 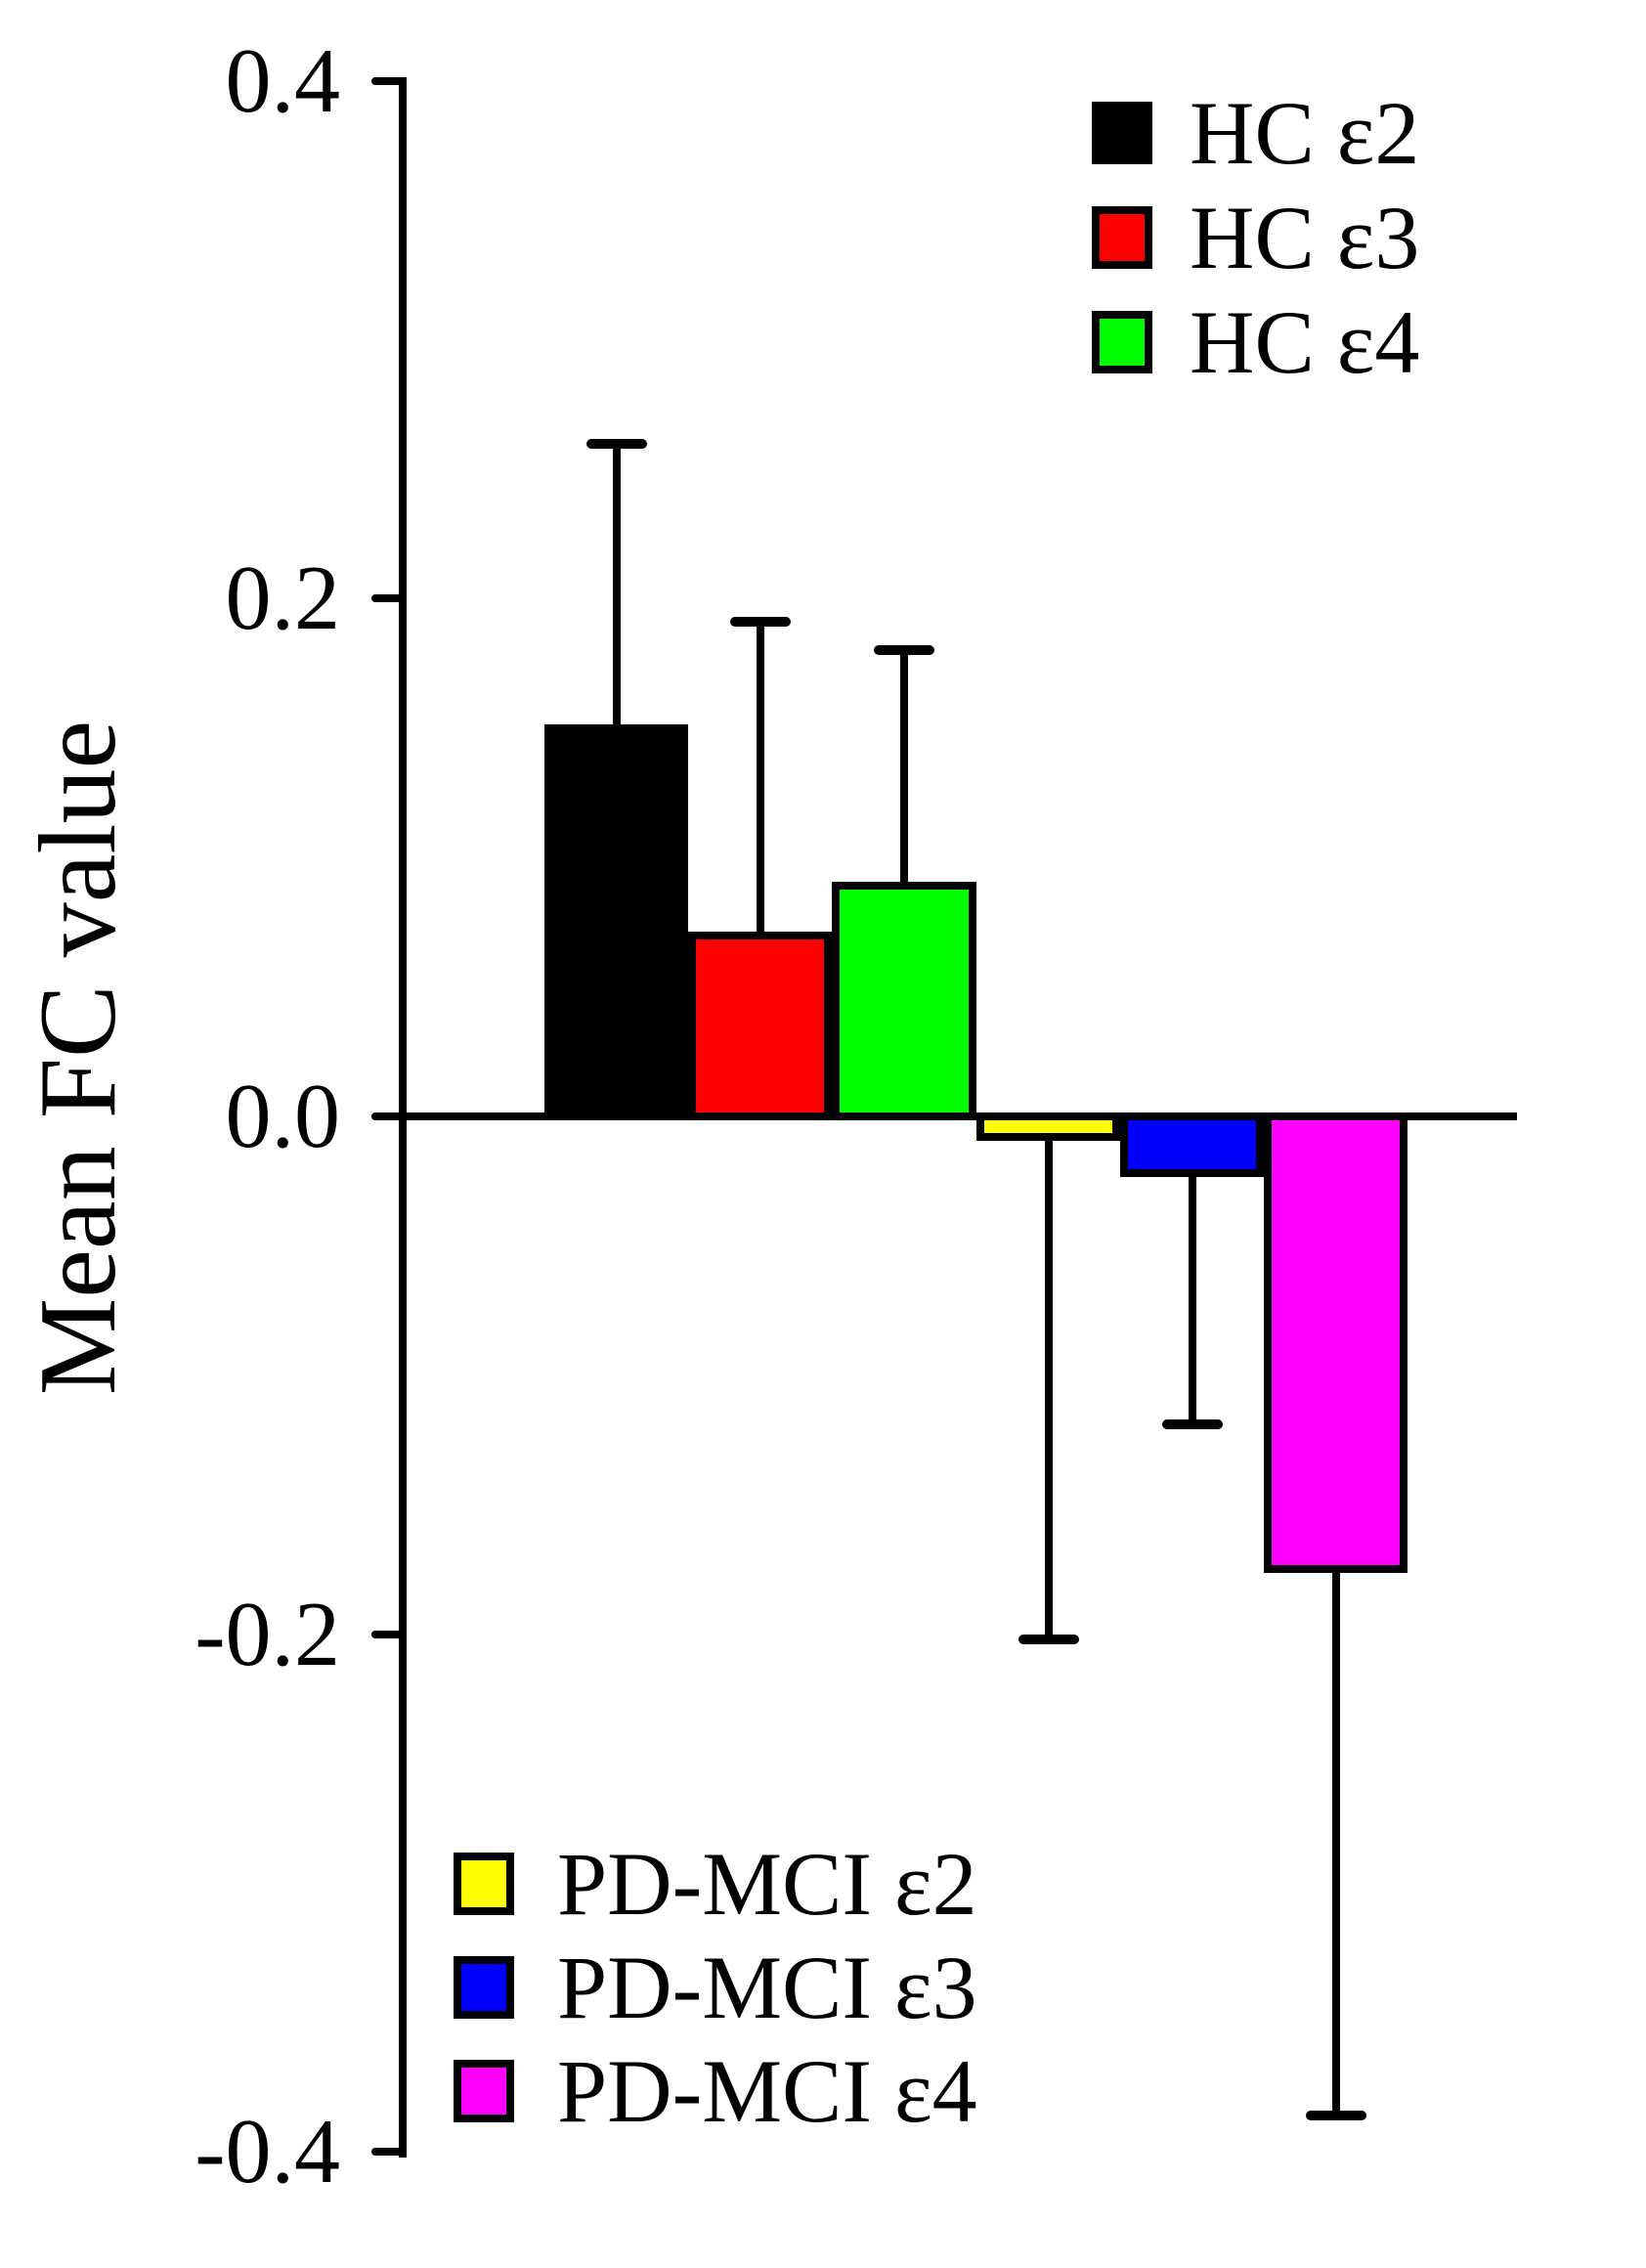 I want to click on y-tick-0.0, so click(x=387, y=1116).